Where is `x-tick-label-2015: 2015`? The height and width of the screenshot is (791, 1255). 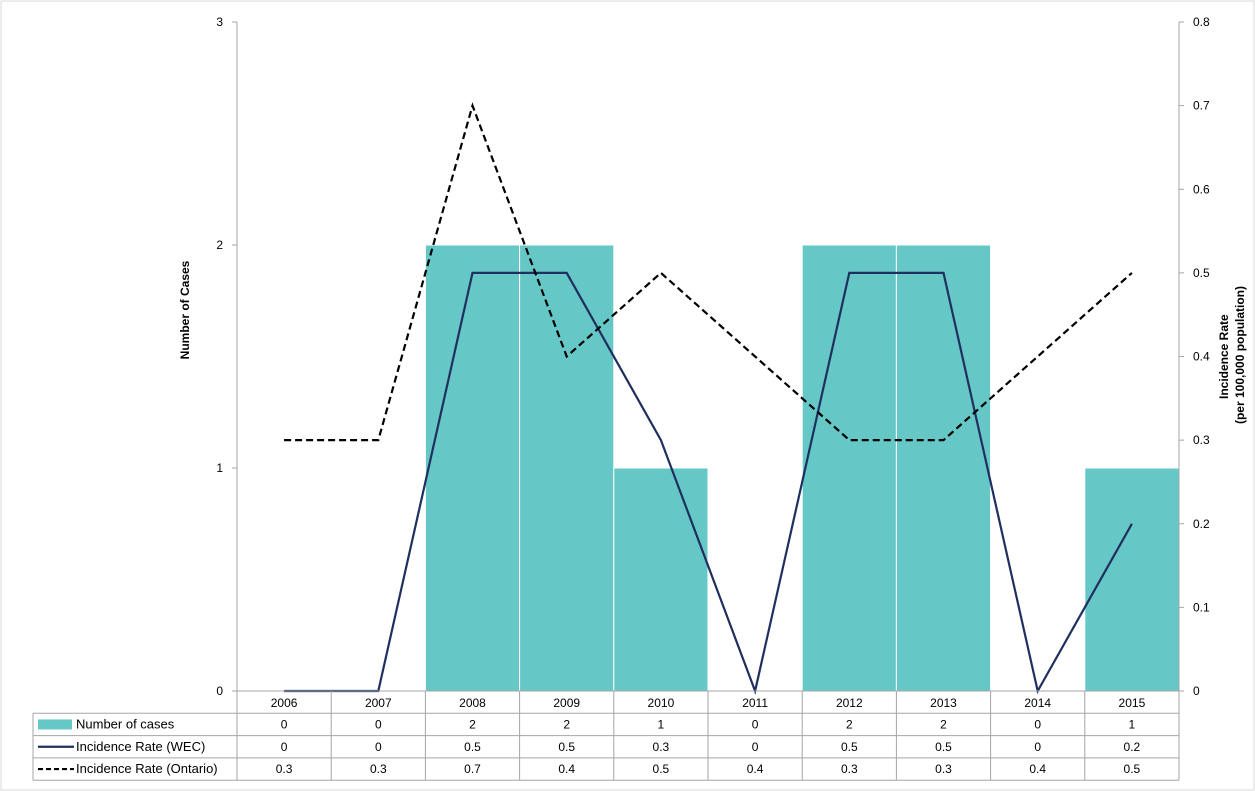 x-tick-label-2015: 2015 is located at coordinates (1132, 703).